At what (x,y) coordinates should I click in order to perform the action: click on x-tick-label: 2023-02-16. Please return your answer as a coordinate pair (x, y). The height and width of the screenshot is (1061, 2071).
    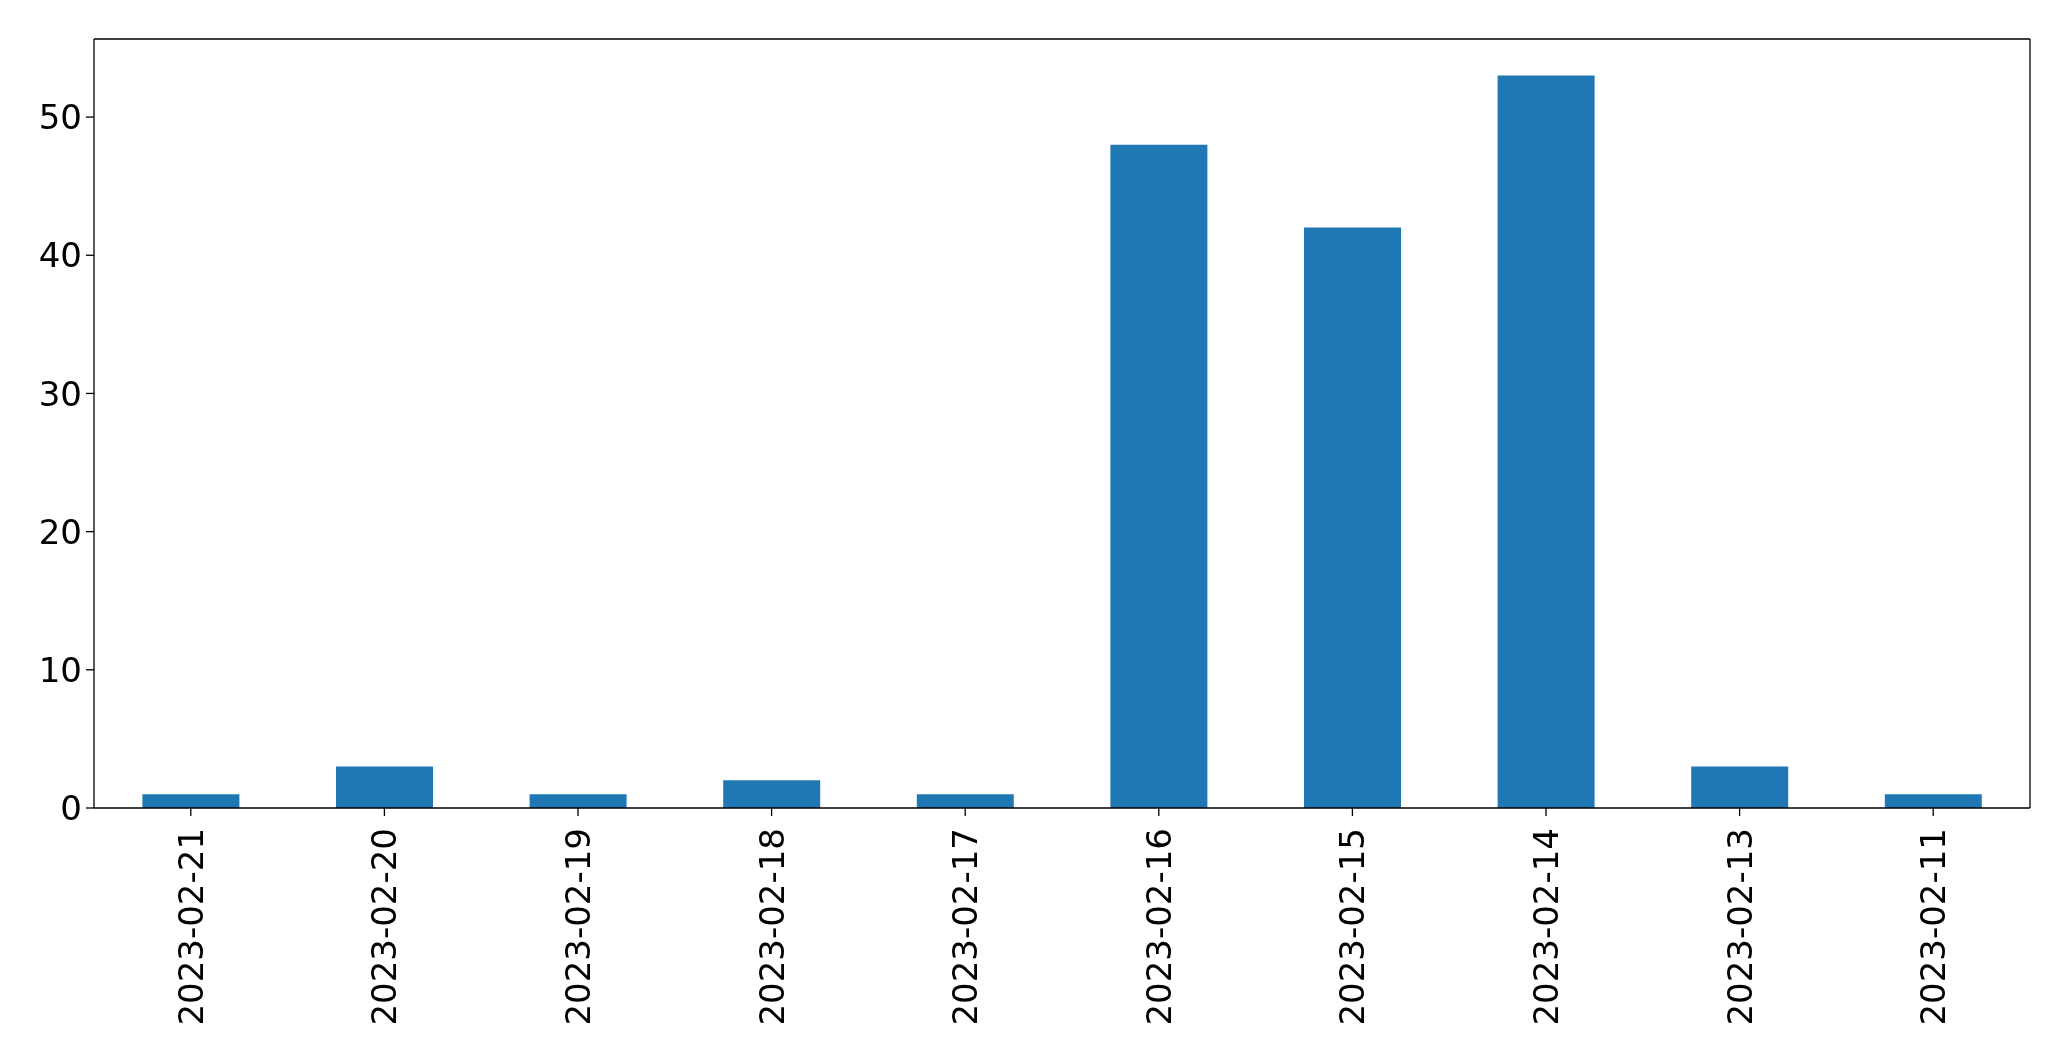
    Looking at the image, I should click on (1158, 927).